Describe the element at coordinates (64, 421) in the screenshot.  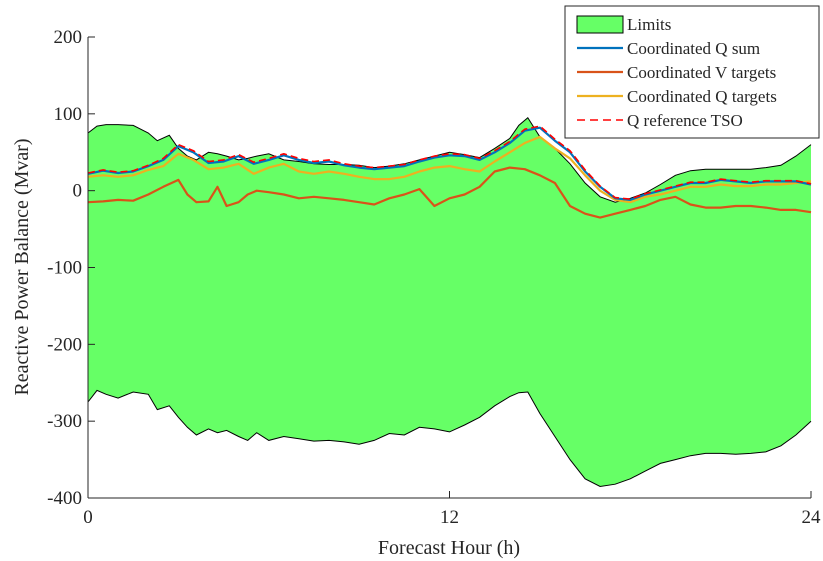
I see `y-tick-label: -300` at that location.